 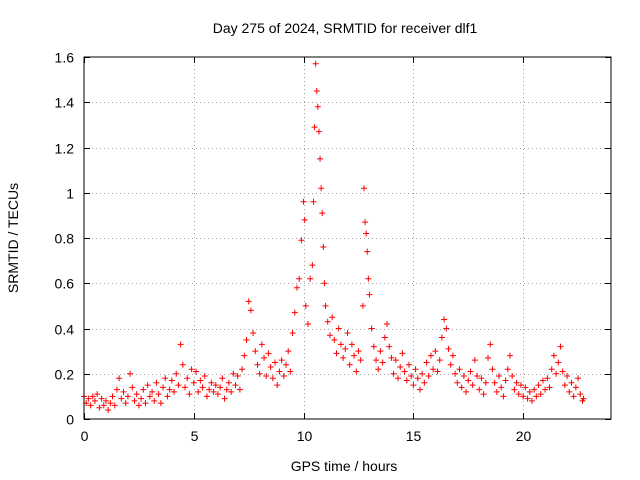 What do you see at coordinates (344, 466) in the screenshot?
I see `x-axis-label: GPS time / hours` at bounding box center [344, 466].